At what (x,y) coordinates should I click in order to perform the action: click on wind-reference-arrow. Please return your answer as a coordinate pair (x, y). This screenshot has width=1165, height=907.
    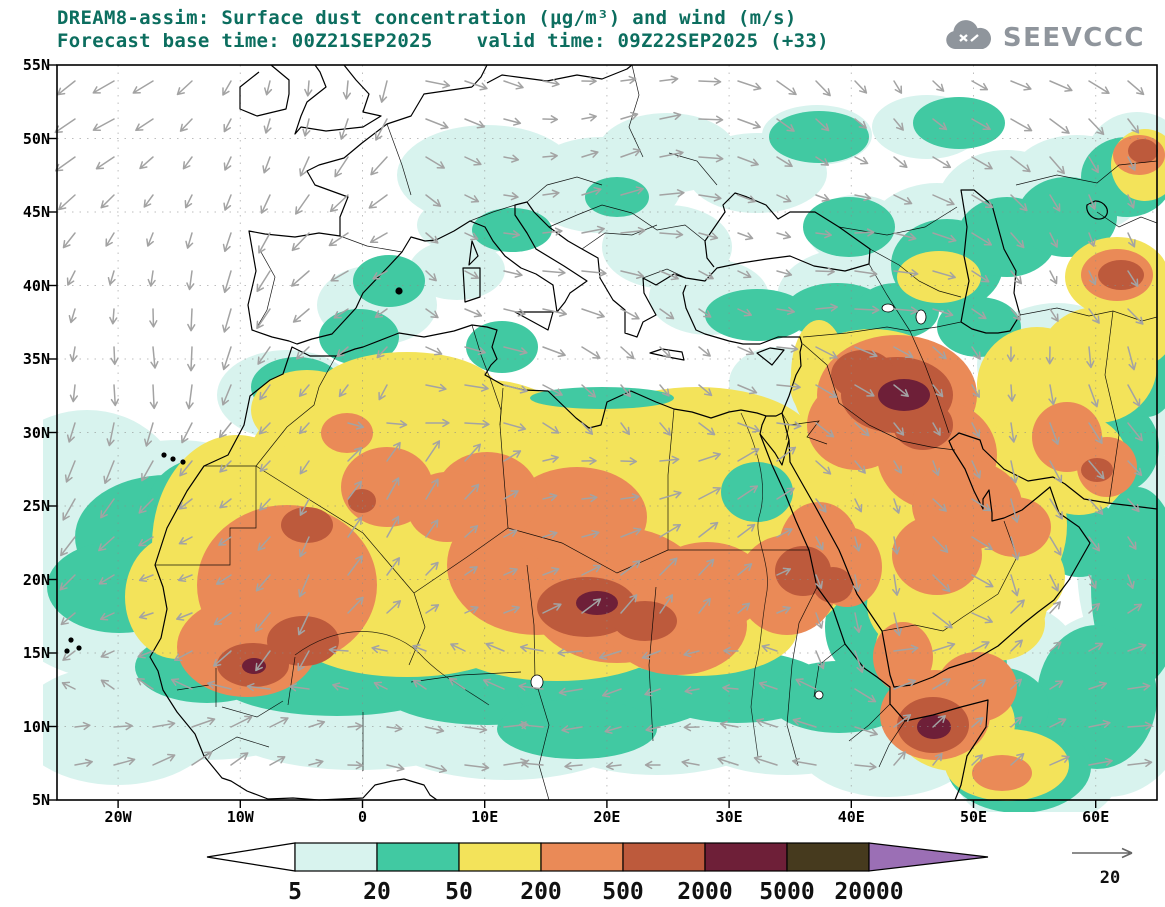
    Looking at the image, I should click on (1102, 853).